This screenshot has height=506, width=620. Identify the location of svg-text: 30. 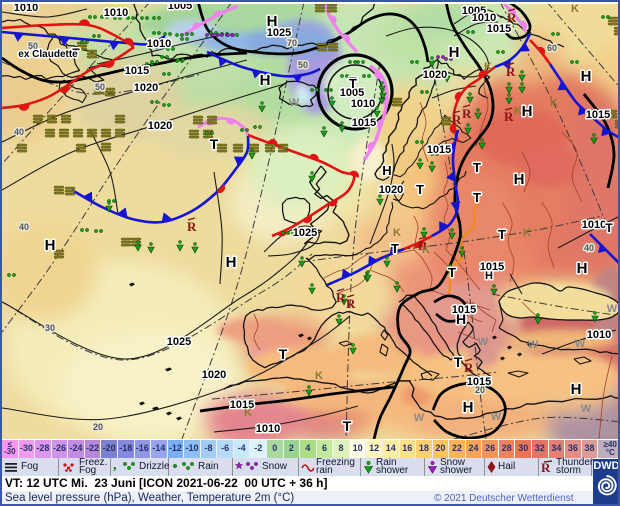
(50, 328).